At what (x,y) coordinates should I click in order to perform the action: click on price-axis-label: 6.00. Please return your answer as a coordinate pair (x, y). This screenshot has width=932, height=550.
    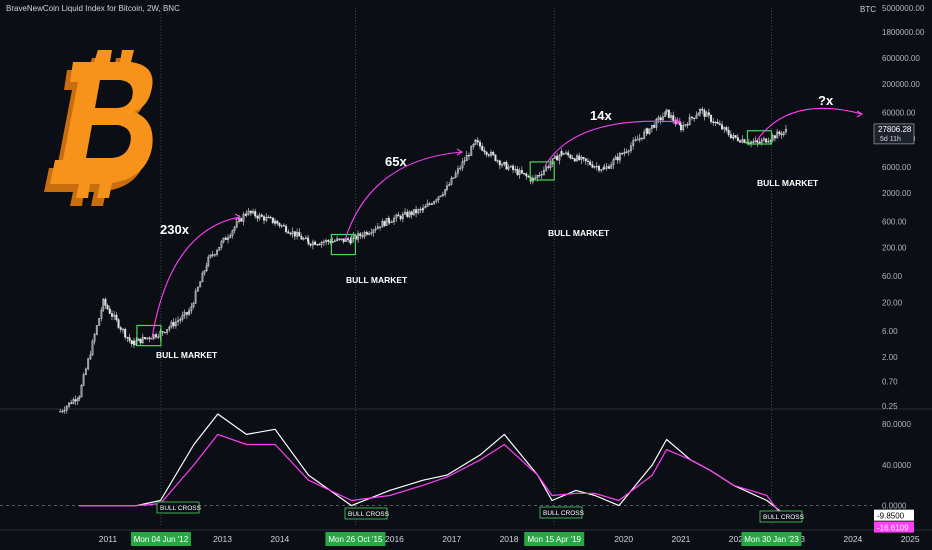
    Looking at the image, I should click on (890, 331).